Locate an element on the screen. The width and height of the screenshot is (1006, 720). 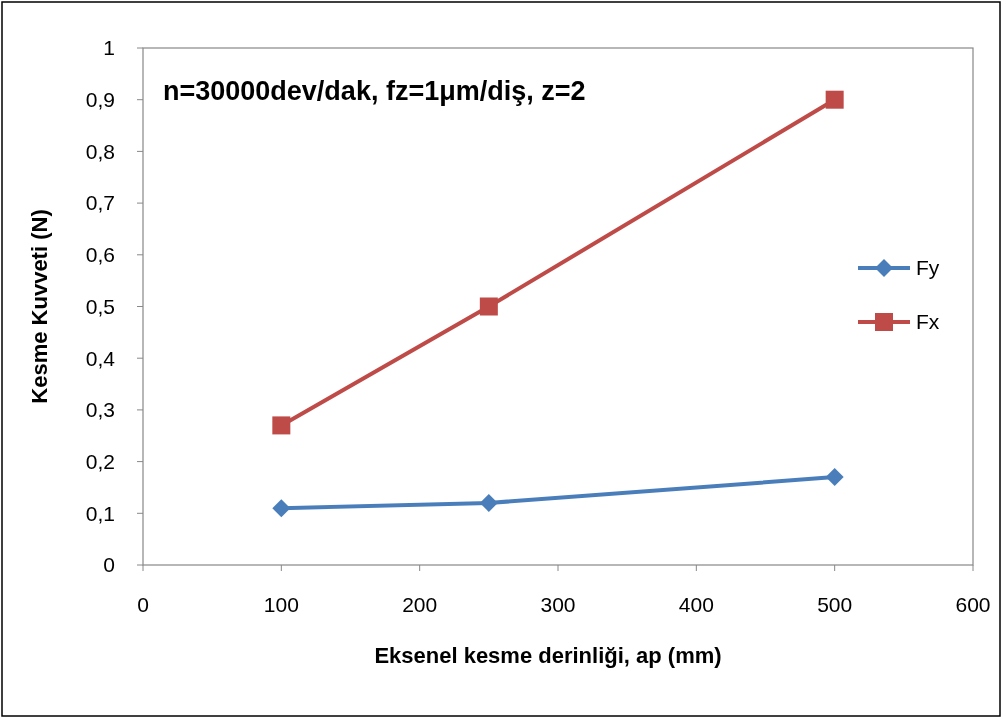
x-tick-label: 0 is located at coordinates (143, 604).